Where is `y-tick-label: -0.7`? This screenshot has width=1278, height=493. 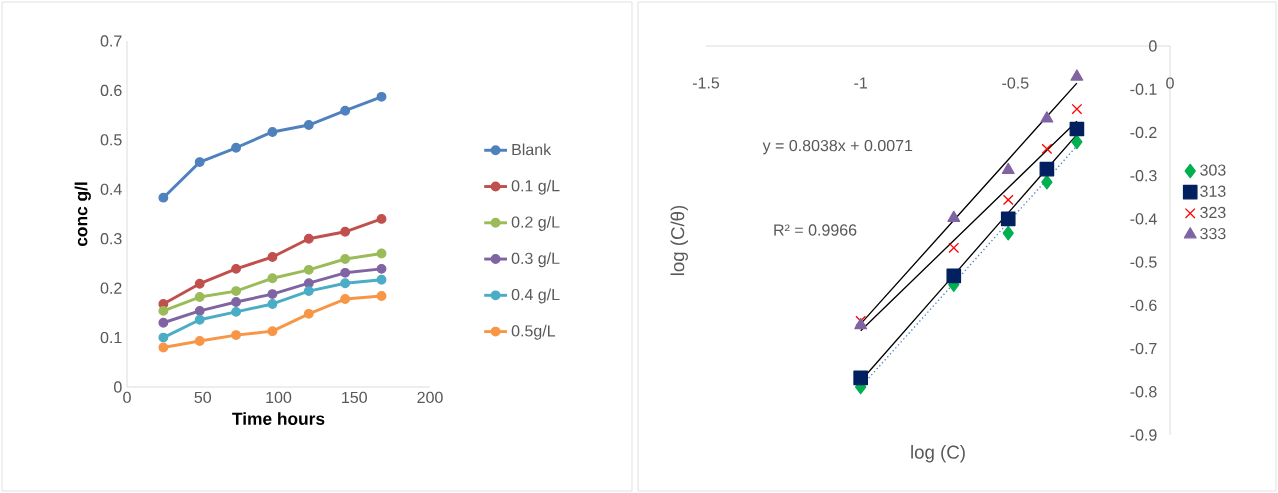 y-tick-label: -0.7 is located at coordinates (1143, 348).